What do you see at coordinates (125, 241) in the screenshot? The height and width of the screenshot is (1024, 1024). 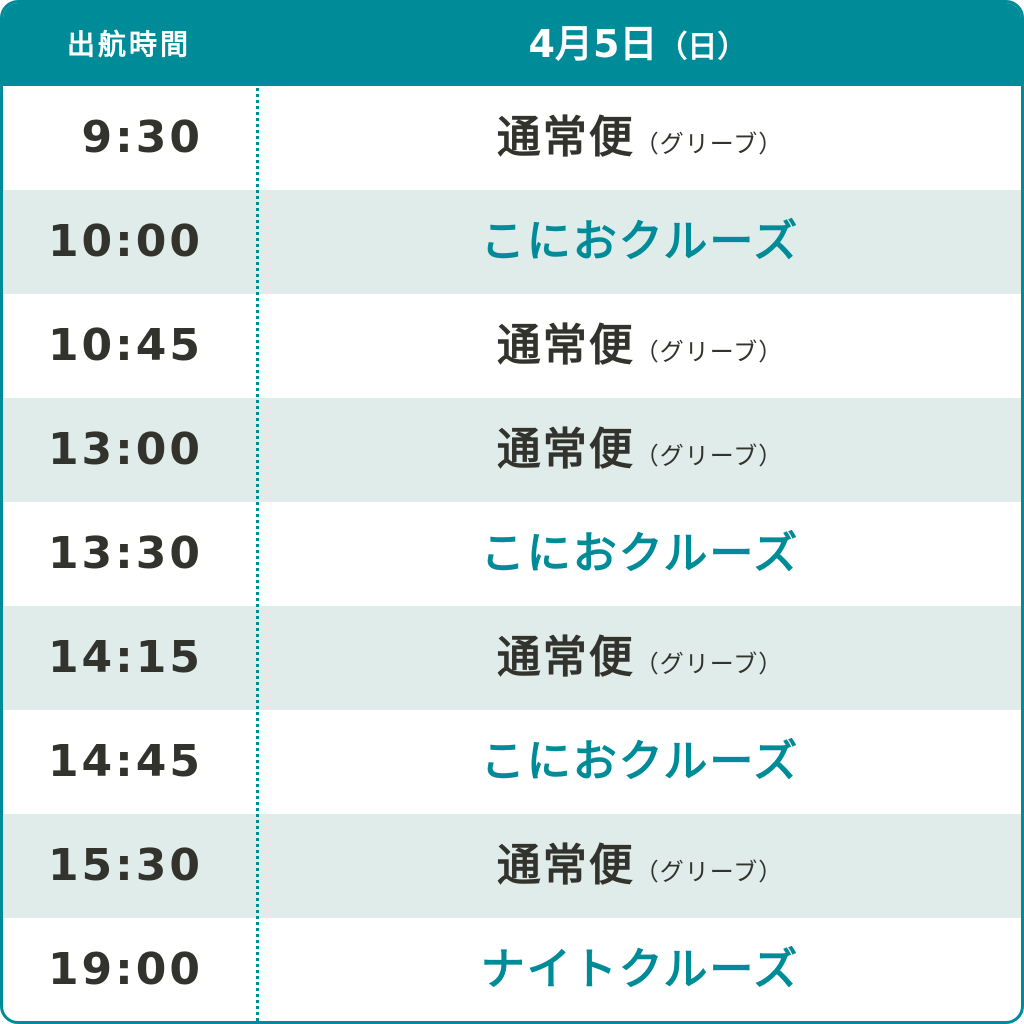 I see `departure-time: 10:00` at bounding box center [125, 241].